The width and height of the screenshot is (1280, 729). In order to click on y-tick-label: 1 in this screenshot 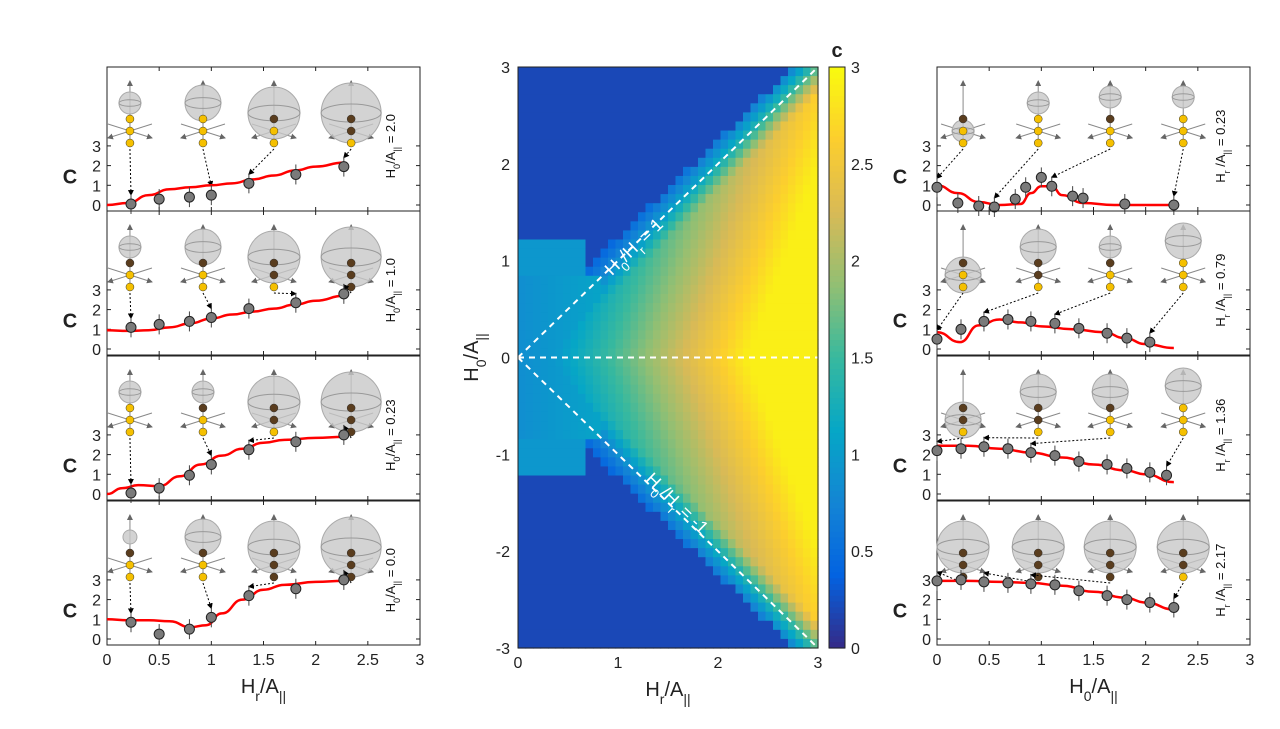, I will do `click(96, 475)`.